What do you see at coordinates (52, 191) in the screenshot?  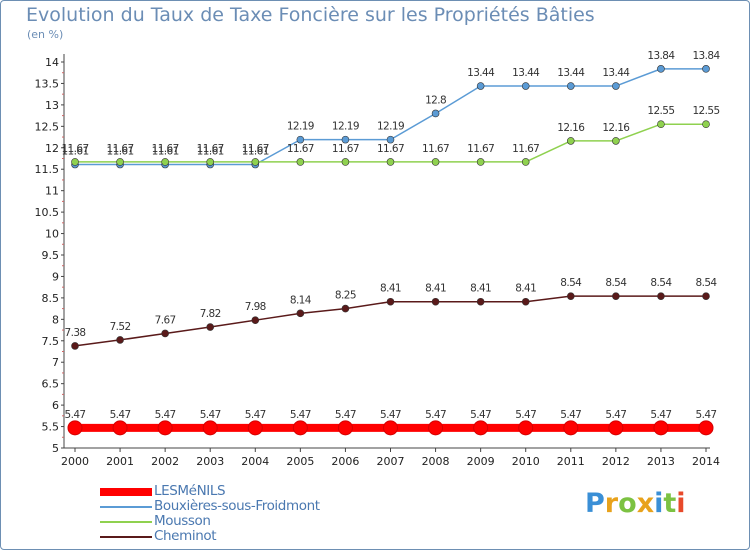 I see `y-tick-label: 11` at bounding box center [52, 191].